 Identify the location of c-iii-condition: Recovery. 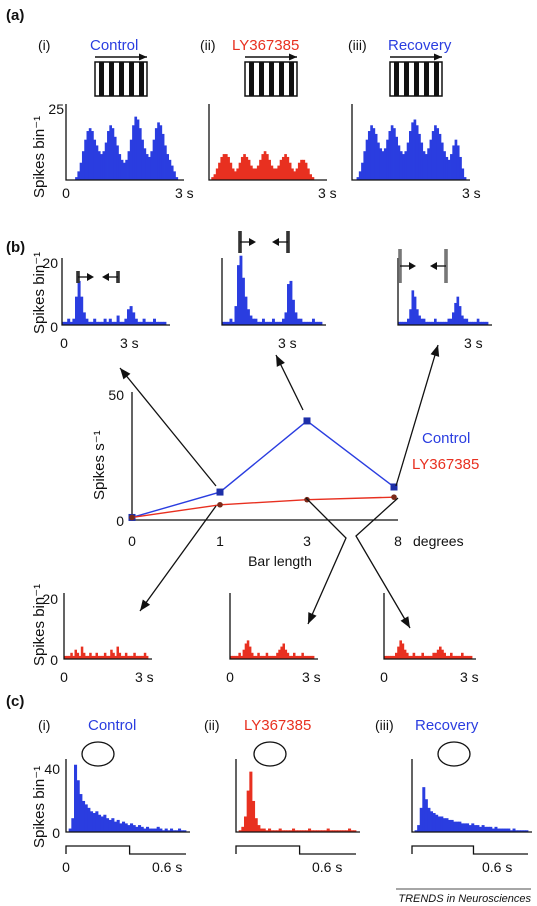
(447, 725).